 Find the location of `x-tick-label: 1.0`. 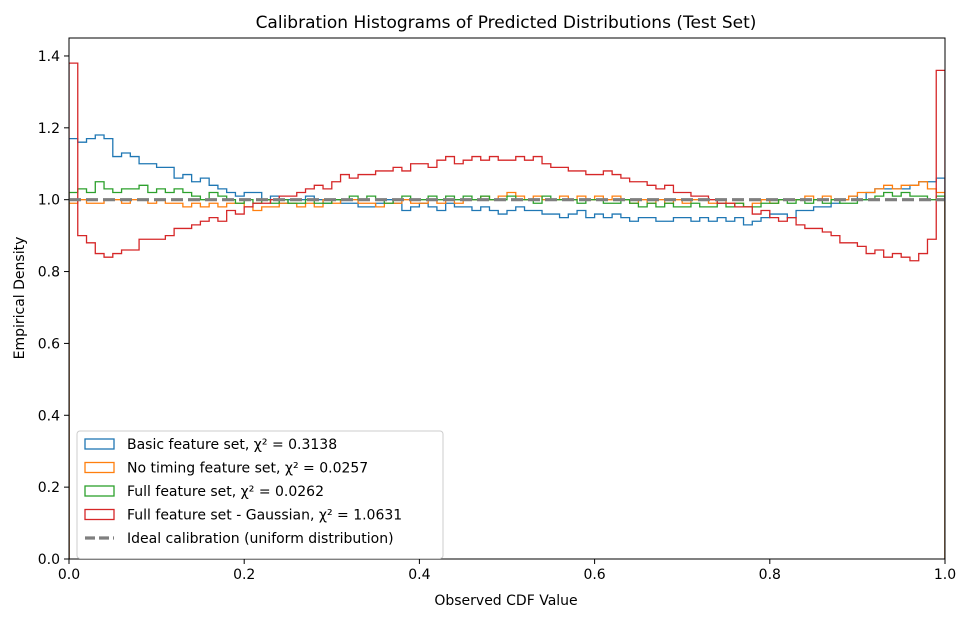

x-tick-label: 1.0 is located at coordinates (945, 575).